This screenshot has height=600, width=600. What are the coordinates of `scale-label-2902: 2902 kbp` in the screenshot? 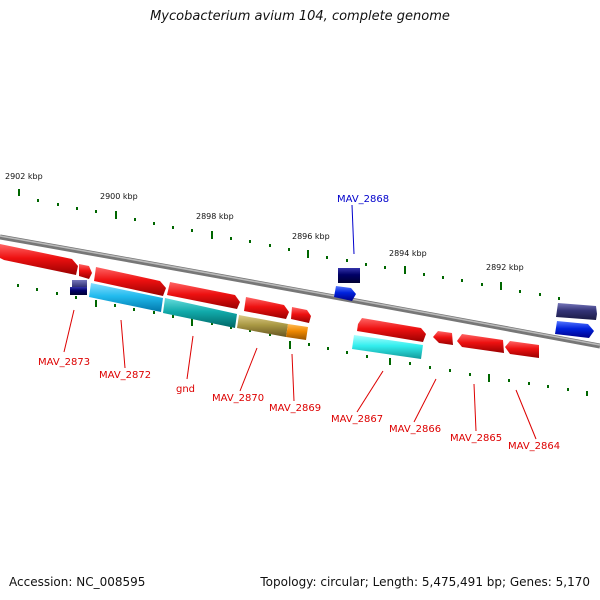 It's located at (24, 176).